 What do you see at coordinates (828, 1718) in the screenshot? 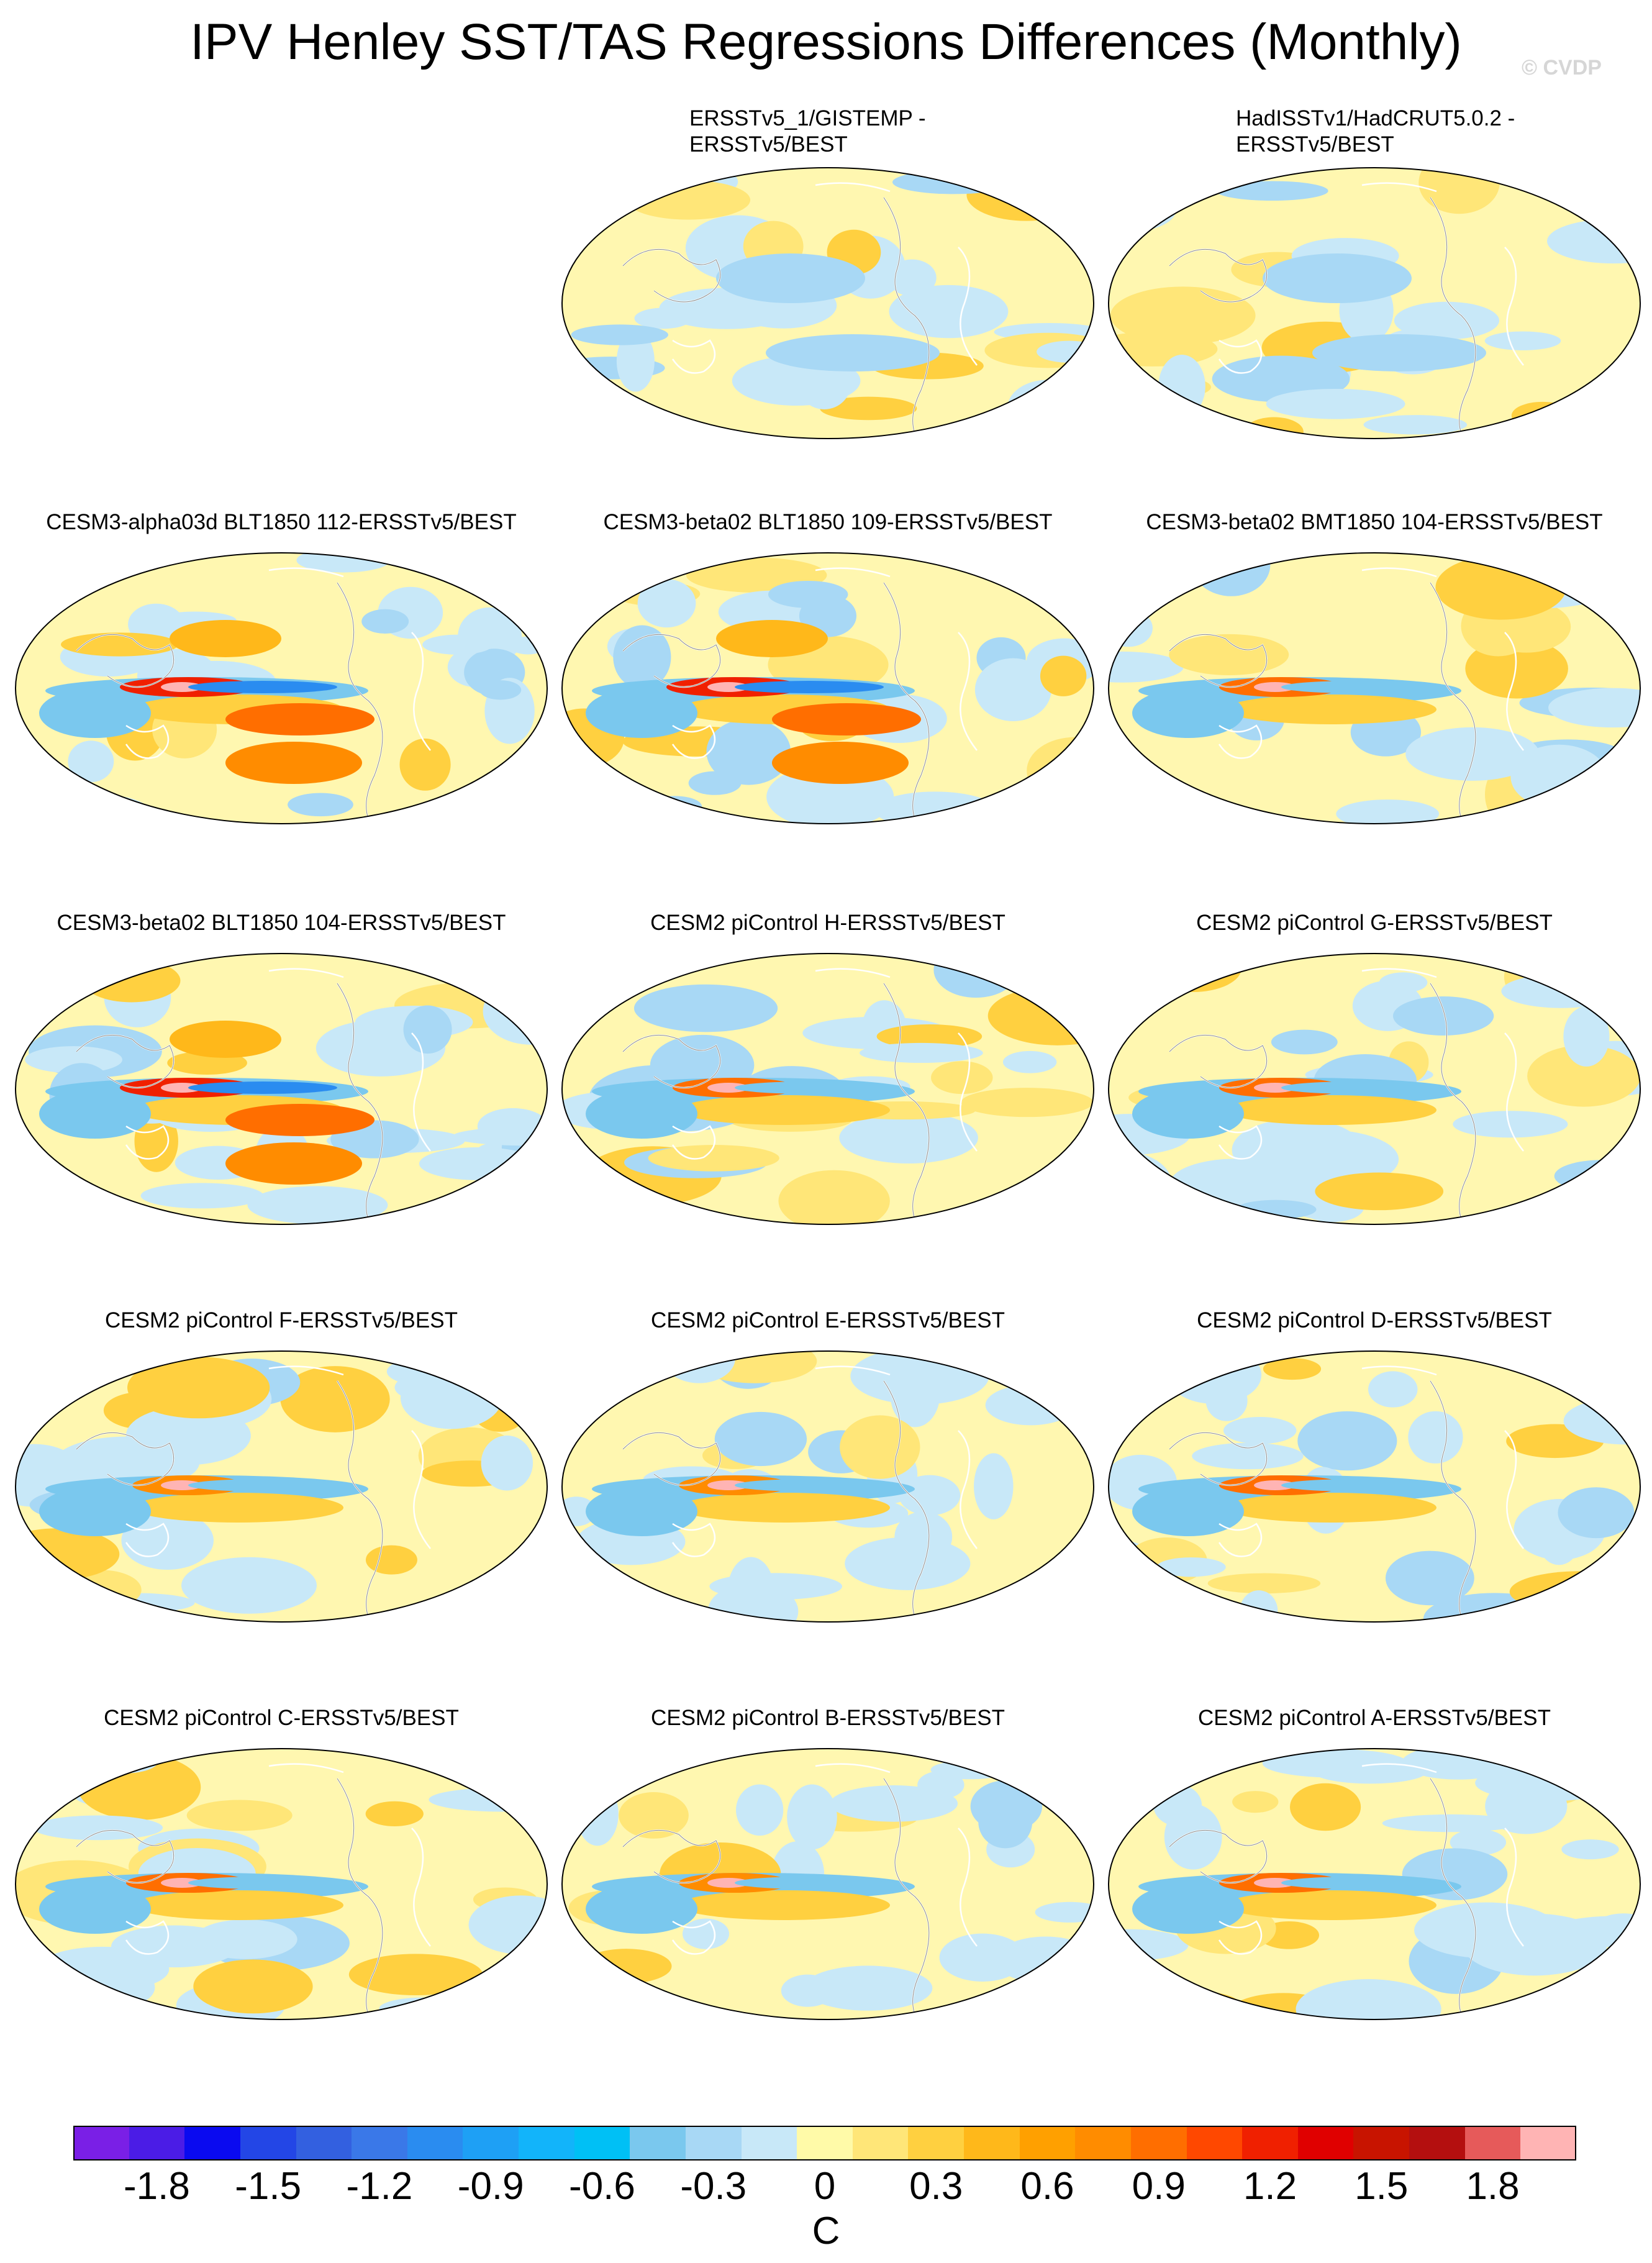
I see `panel-title-line: CESM2 piControl B-ERSSTv5/BEST` at bounding box center [828, 1718].